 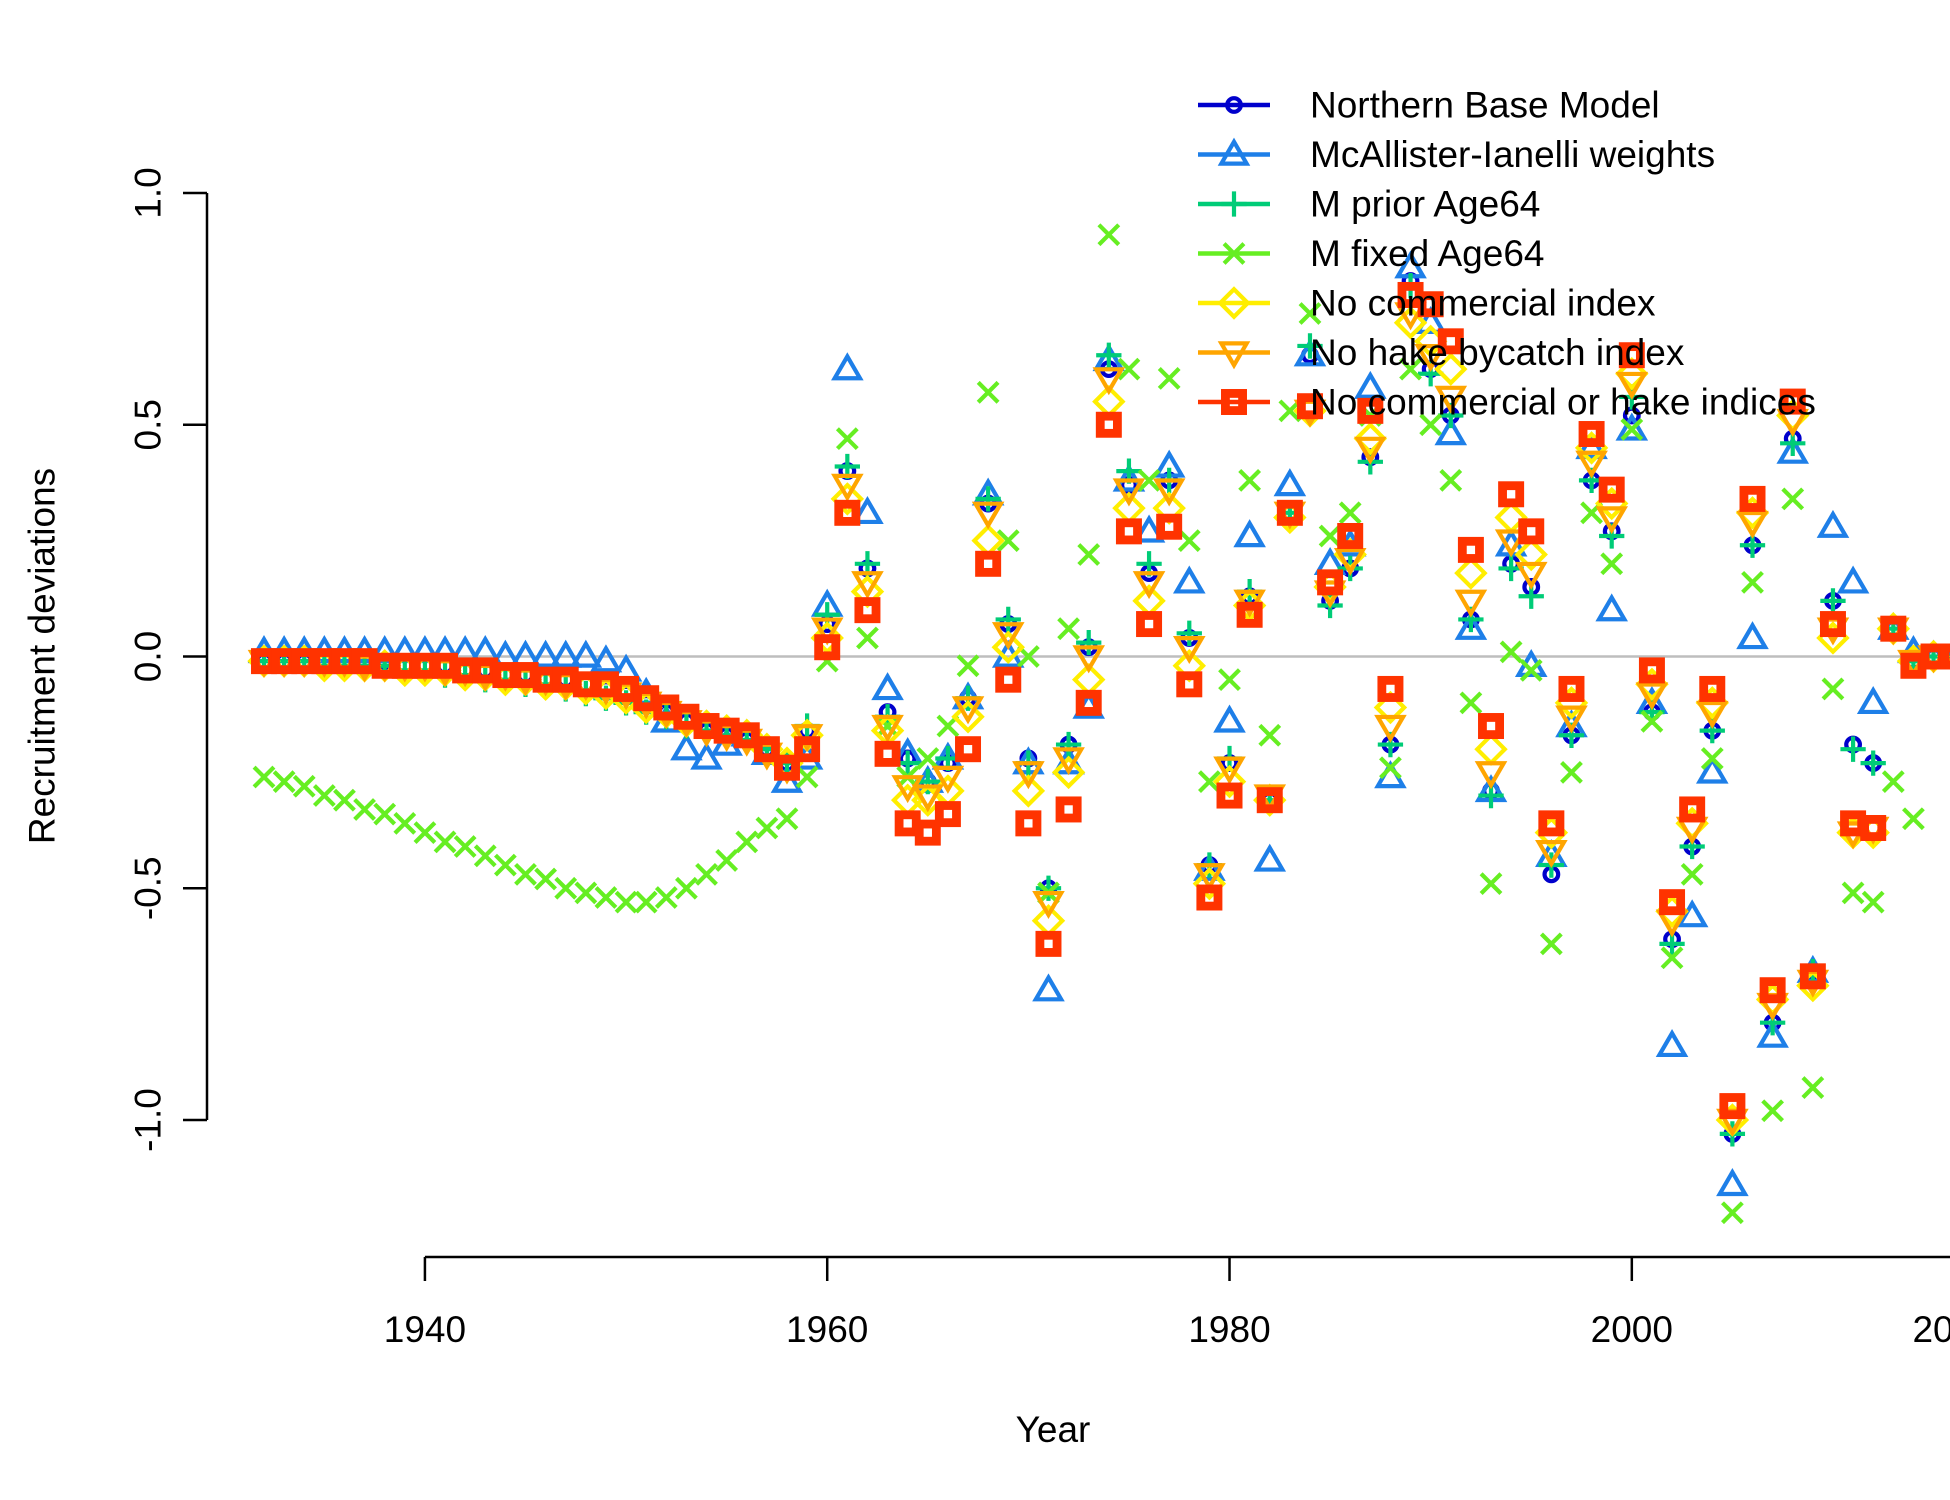 What do you see at coordinates (1053, 1429) in the screenshot?
I see `x-axis-title: Year` at bounding box center [1053, 1429].